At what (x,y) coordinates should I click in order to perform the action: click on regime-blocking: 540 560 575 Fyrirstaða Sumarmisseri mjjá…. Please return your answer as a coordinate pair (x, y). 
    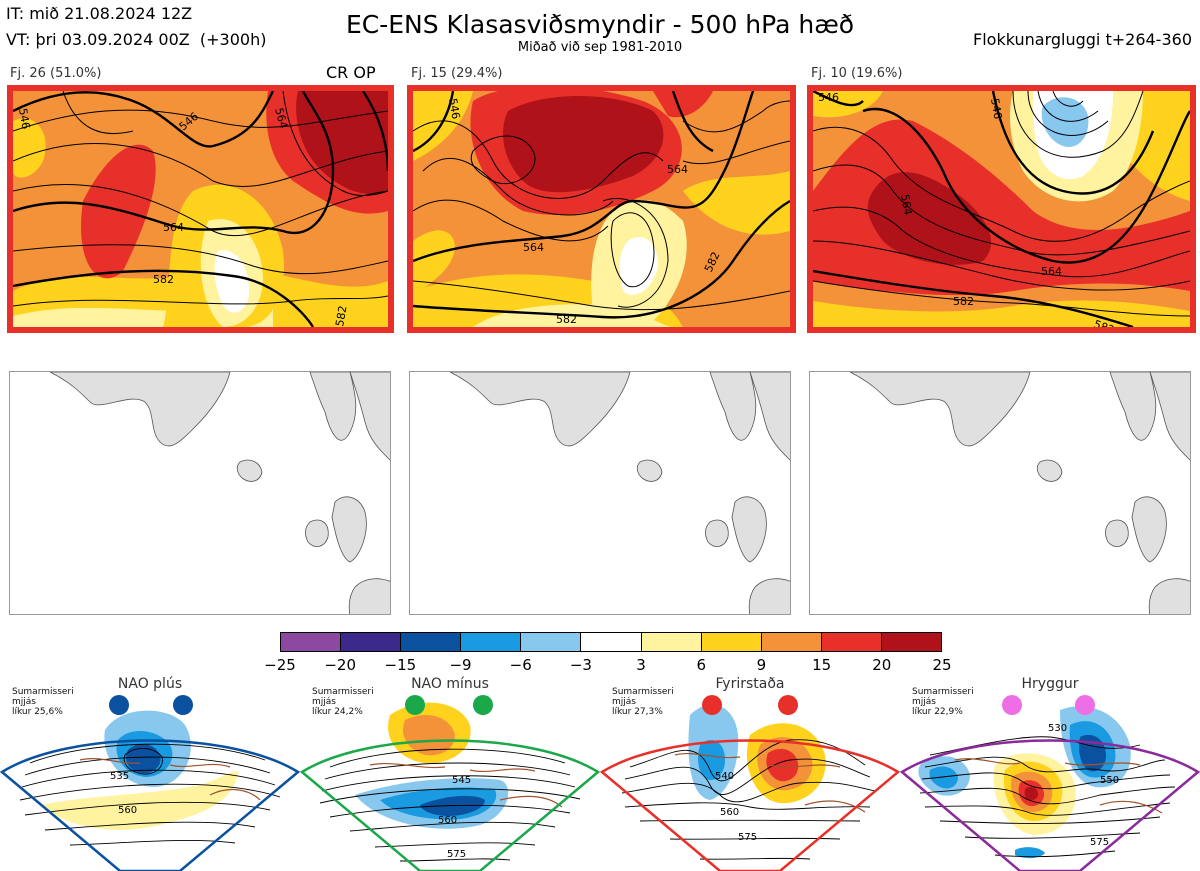
    Looking at the image, I should click on (750, 773).